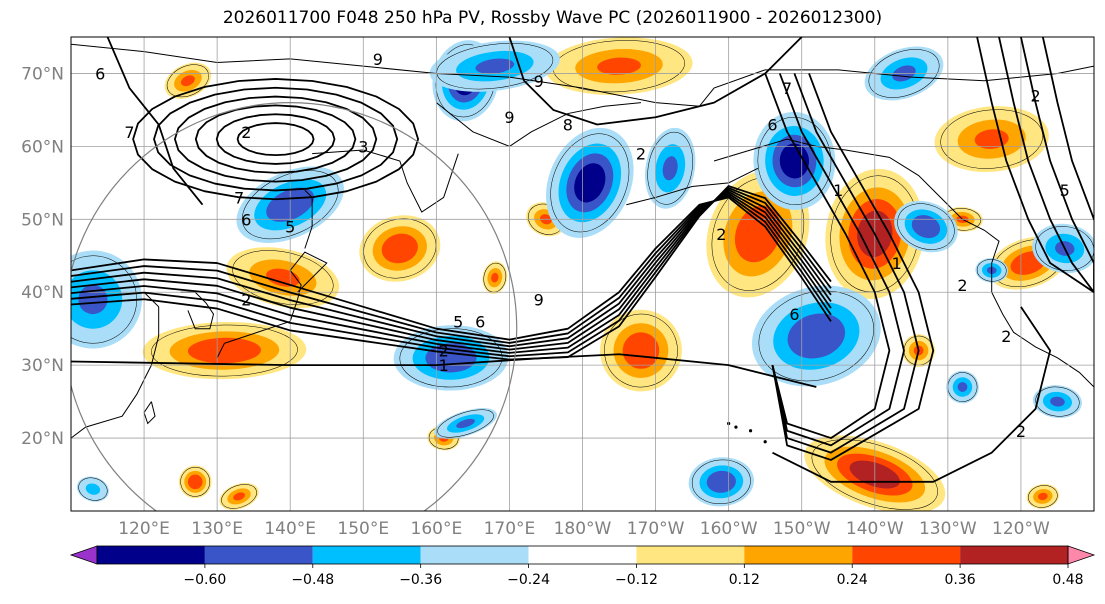 The width and height of the screenshot is (1105, 604). I want to click on longitude-tick-label: 170°E, so click(510, 529).